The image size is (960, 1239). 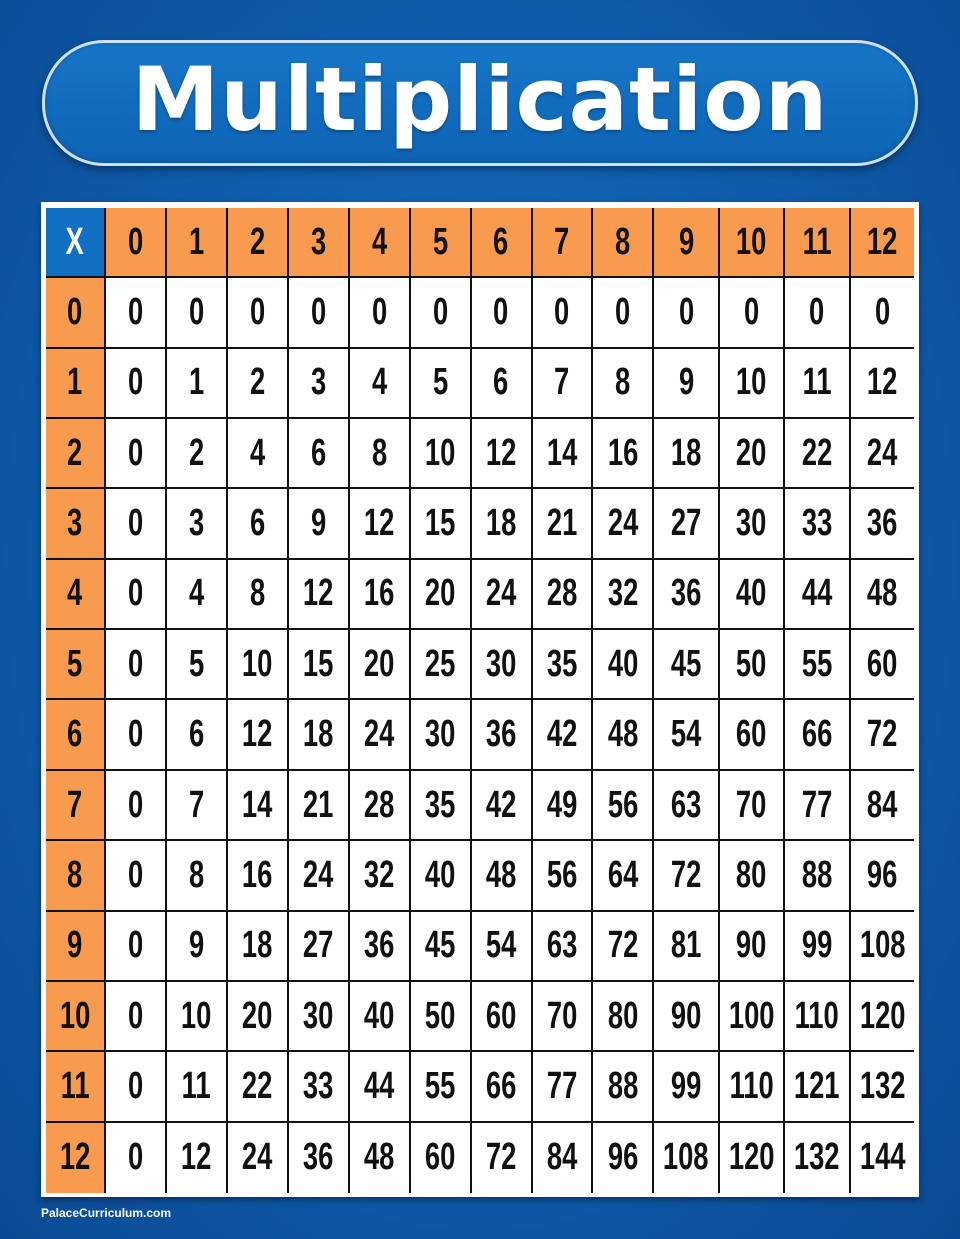 I want to click on product-cell: 33, so click(x=319, y=1087).